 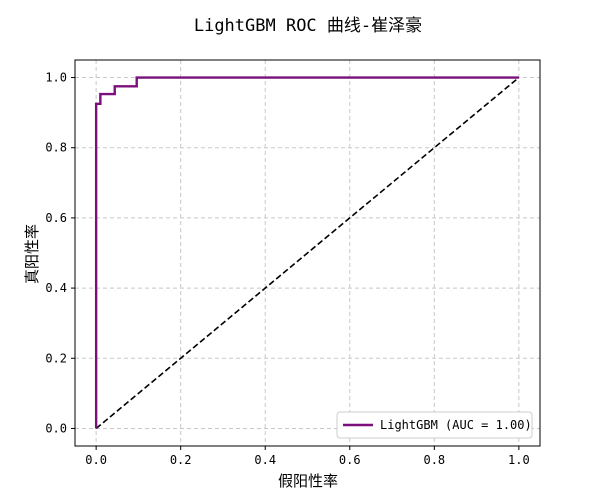 I want to click on legend-box, so click(x=434, y=425).